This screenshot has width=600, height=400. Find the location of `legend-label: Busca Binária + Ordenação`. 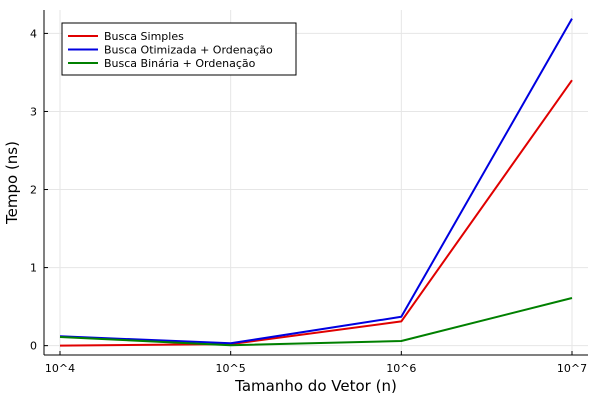

legend-label: Busca Binária + Ordenação is located at coordinates (180, 63).